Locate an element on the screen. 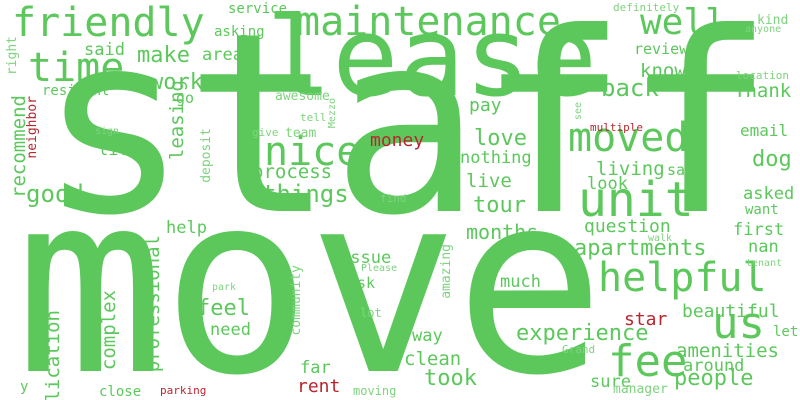 This screenshot has height=400, width=800. word-moving: moving is located at coordinates (375, 391).